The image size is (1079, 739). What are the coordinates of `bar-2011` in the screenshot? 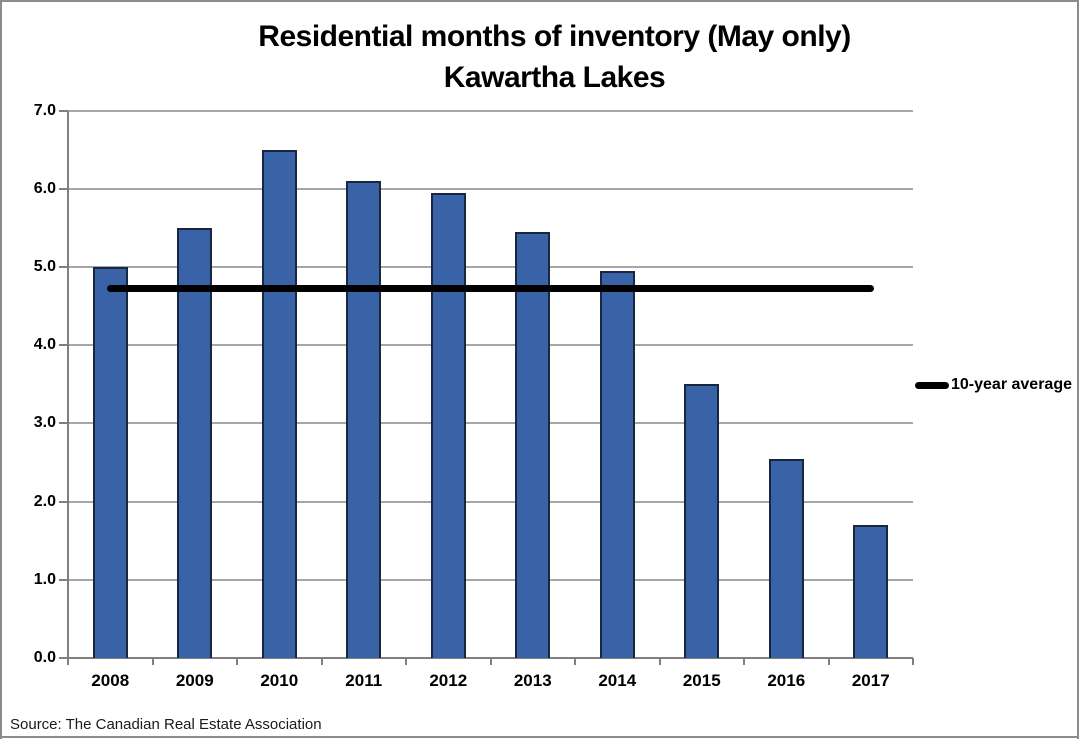 It's located at (364, 419).